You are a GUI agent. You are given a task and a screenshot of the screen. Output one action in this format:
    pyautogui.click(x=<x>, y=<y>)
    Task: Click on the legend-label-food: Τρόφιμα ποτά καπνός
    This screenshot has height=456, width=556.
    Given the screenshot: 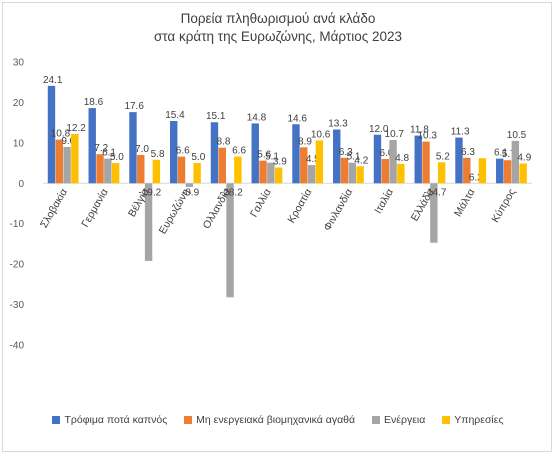 What is the action you would take?
    pyautogui.click(x=116, y=420)
    